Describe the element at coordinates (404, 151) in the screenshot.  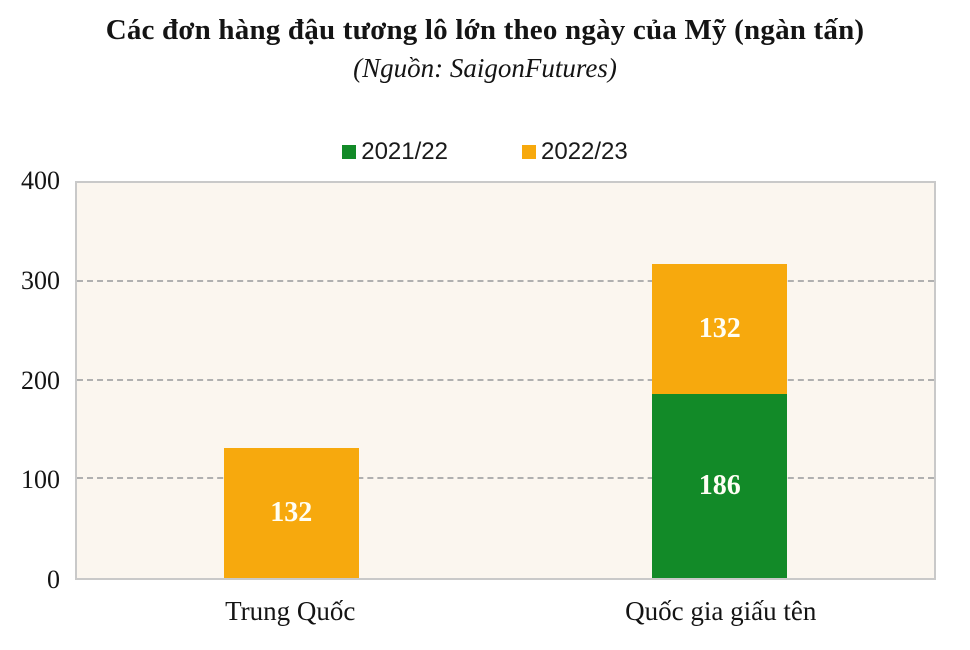
I see `legend-label-2021-22: 2021/22` at that location.